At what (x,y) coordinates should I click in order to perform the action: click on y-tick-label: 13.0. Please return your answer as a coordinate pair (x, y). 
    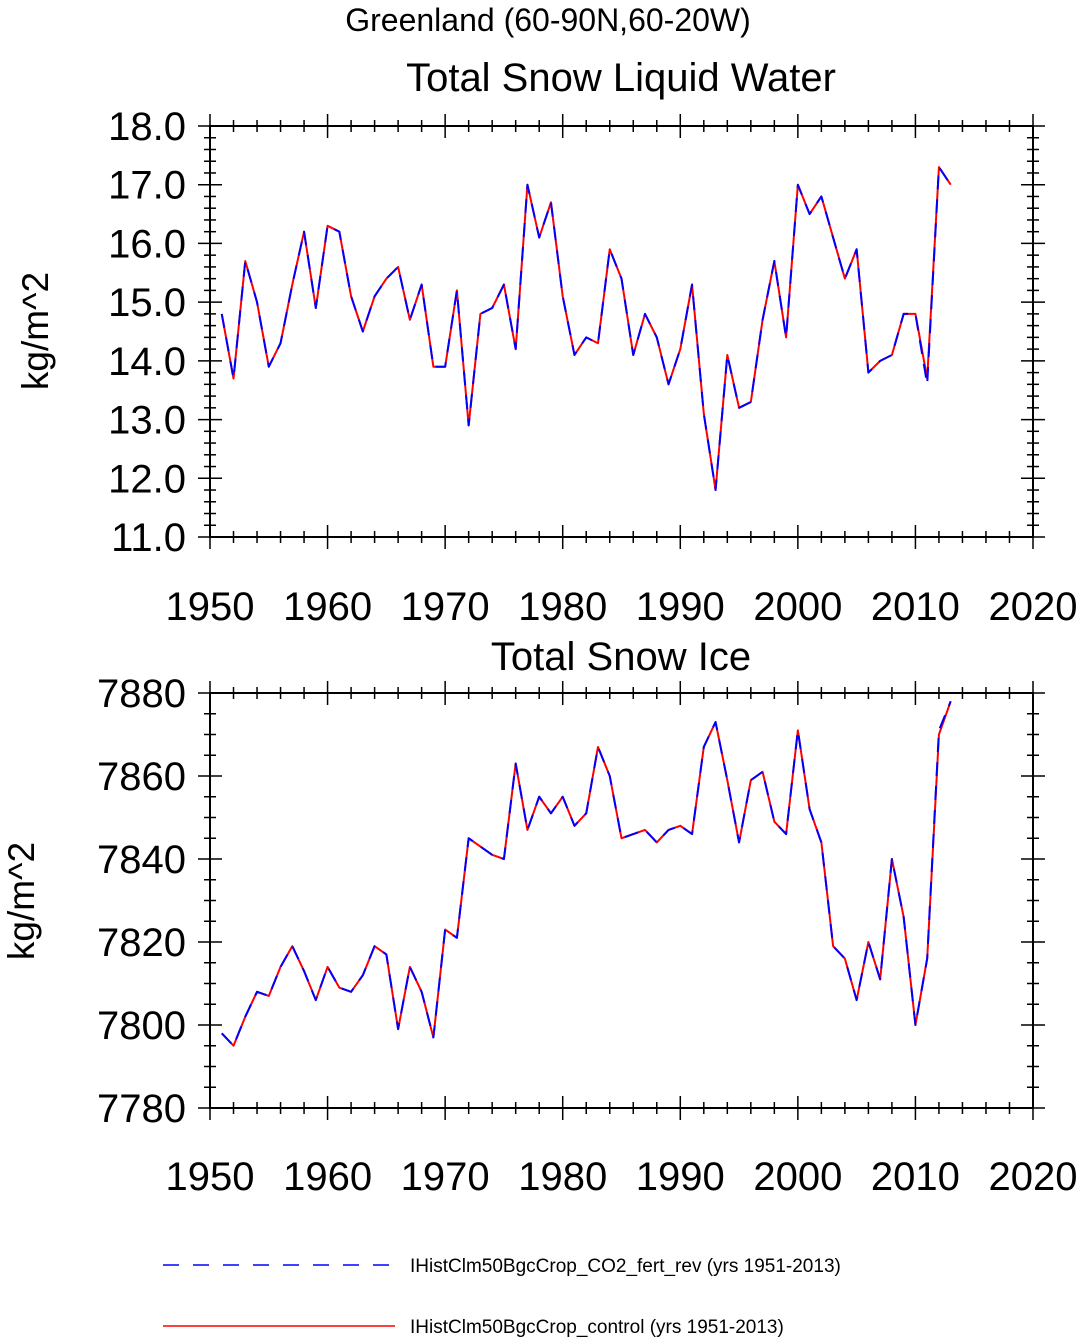
    Looking at the image, I should click on (147, 421).